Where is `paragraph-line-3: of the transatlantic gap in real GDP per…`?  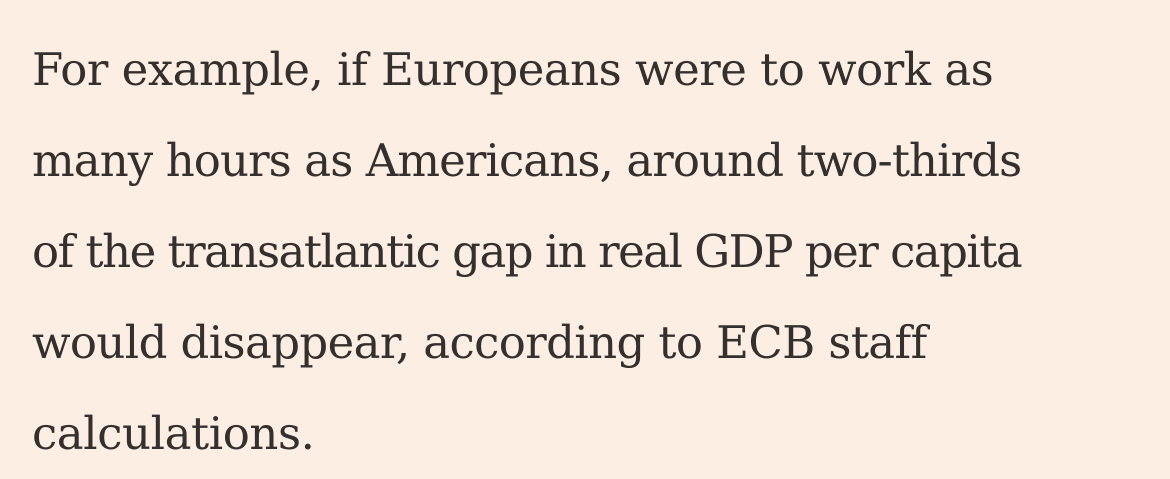 paragraph-line-3: of the transatlantic gap in real GDP per… is located at coordinates (527, 251).